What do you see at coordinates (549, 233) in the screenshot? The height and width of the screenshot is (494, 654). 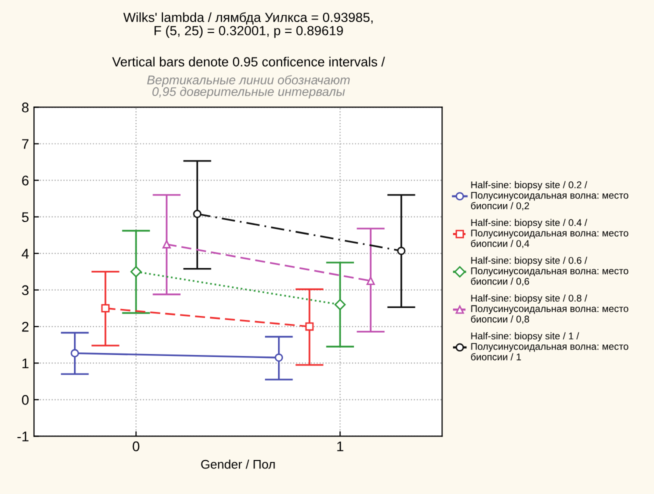 I see `legend-label: Half-sine: biopsy site / 0.4 / Полусинусоидальная волна: место биопсии / 0,4` at bounding box center [549, 233].